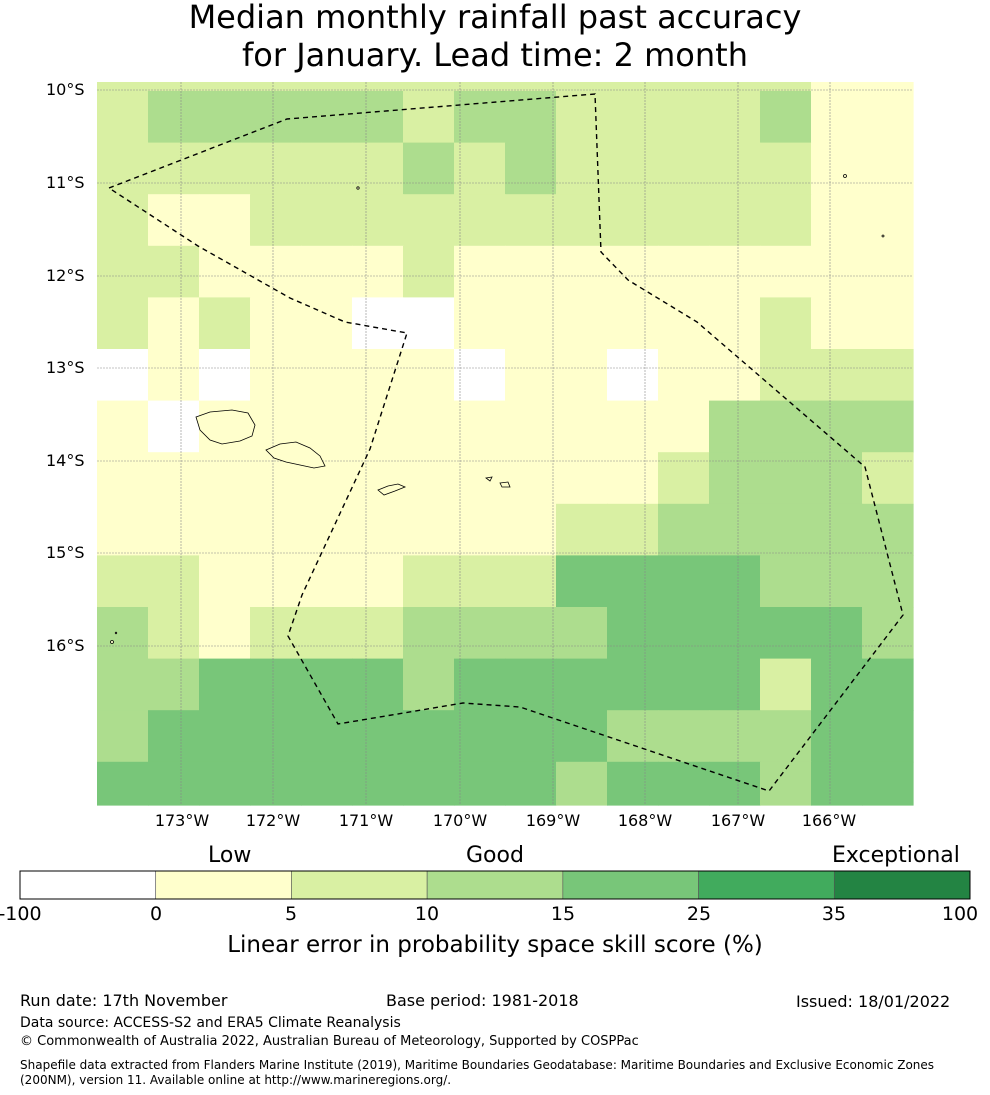 The height and width of the screenshot is (1095, 990). What do you see at coordinates (834, 914) in the screenshot?
I see `tick-label: 35` at bounding box center [834, 914].